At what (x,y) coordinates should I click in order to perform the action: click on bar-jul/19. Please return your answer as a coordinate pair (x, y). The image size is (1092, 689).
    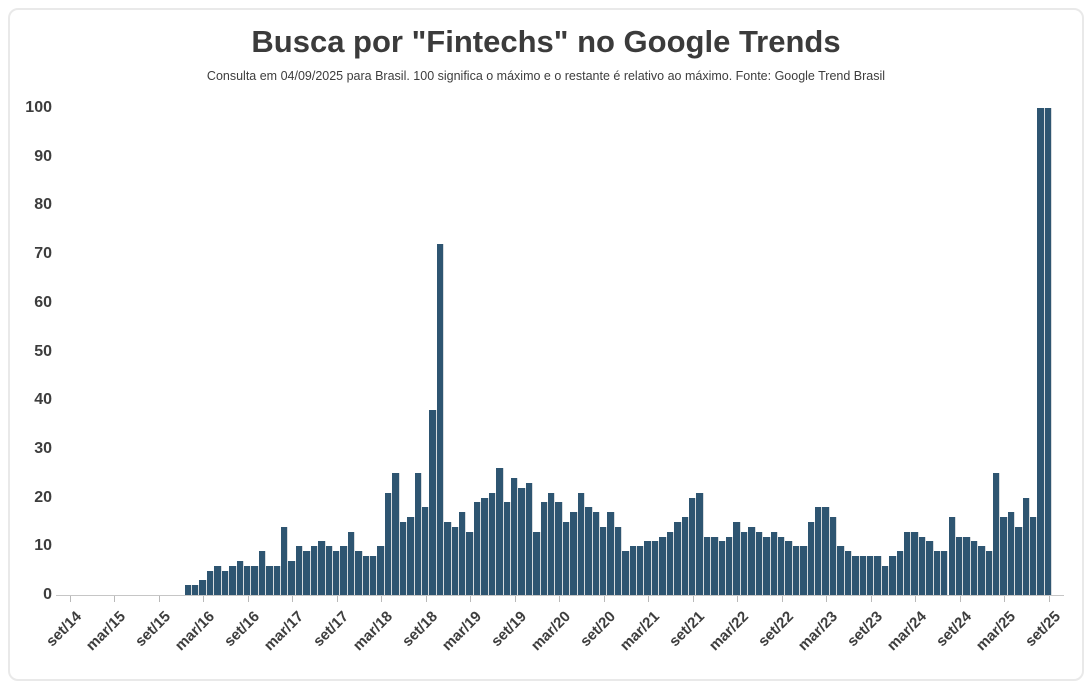
    Looking at the image, I should click on (500, 531).